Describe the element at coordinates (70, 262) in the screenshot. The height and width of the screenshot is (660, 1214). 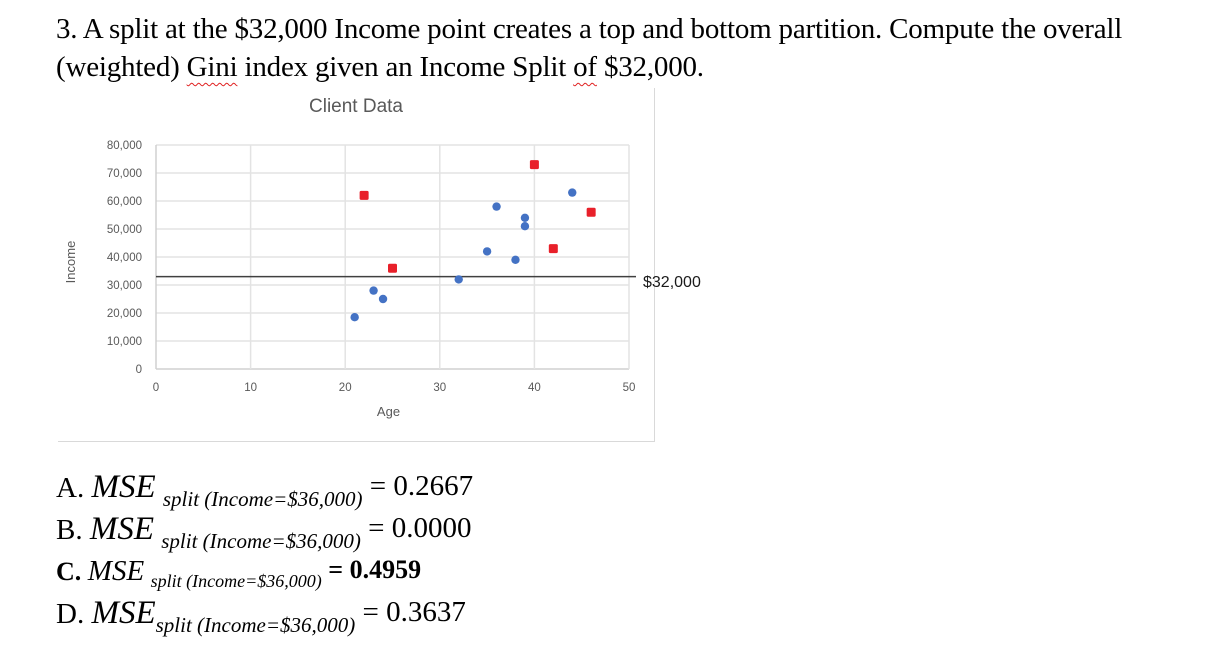
I see `y-axis-label: Income` at that location.